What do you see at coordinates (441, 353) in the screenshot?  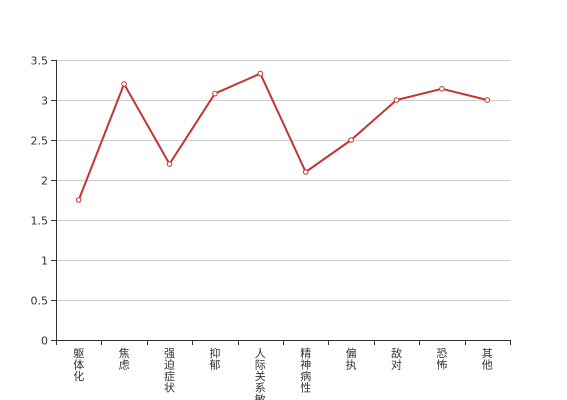 I see `x-tick-label-char: 恐` at bounding box center [441, 353].